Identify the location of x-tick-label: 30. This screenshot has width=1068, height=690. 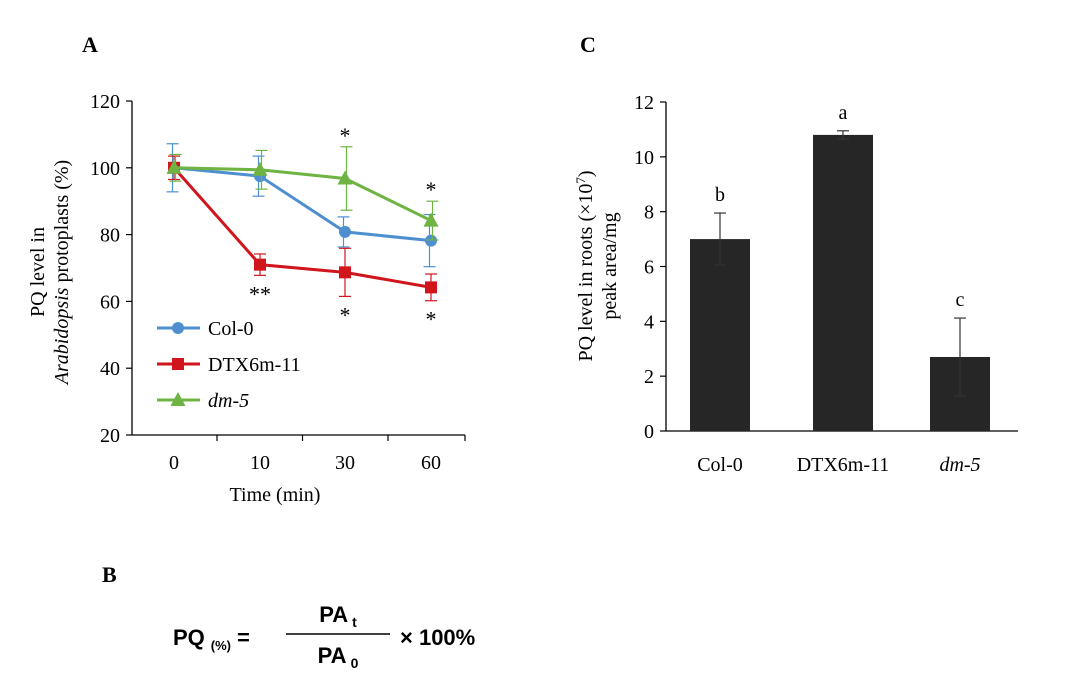
(345, 463).